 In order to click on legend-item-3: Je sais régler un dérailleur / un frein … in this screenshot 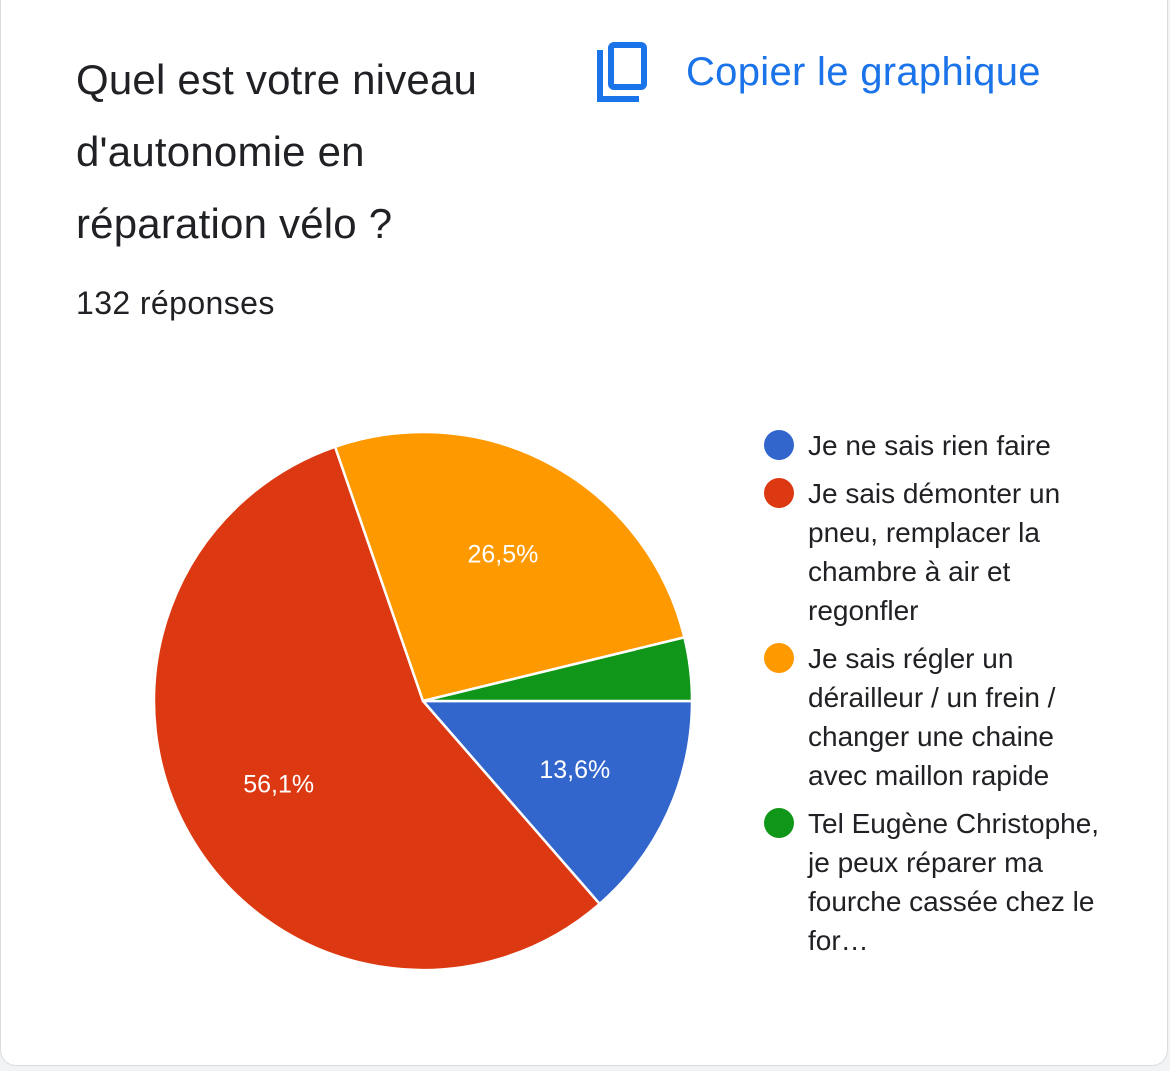, I will do `click(934, 717)`.